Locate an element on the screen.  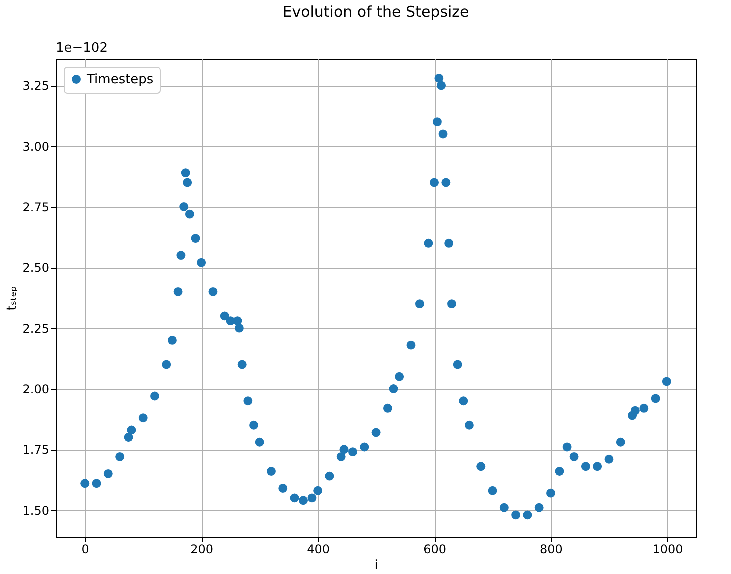
y-tick-label: 3.25 is located at coordinates (36, 86).